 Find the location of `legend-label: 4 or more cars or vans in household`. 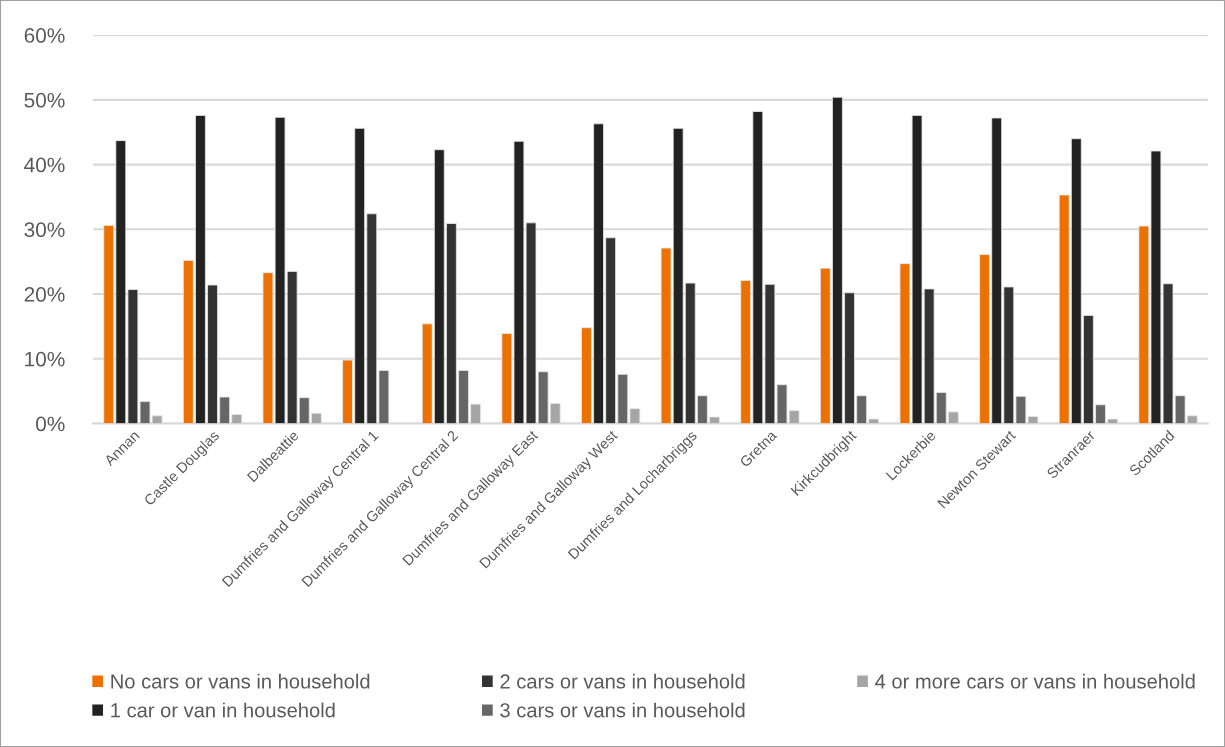

legend-label: 4 or more cars or vans in household is located at coordinates (1035, 681).